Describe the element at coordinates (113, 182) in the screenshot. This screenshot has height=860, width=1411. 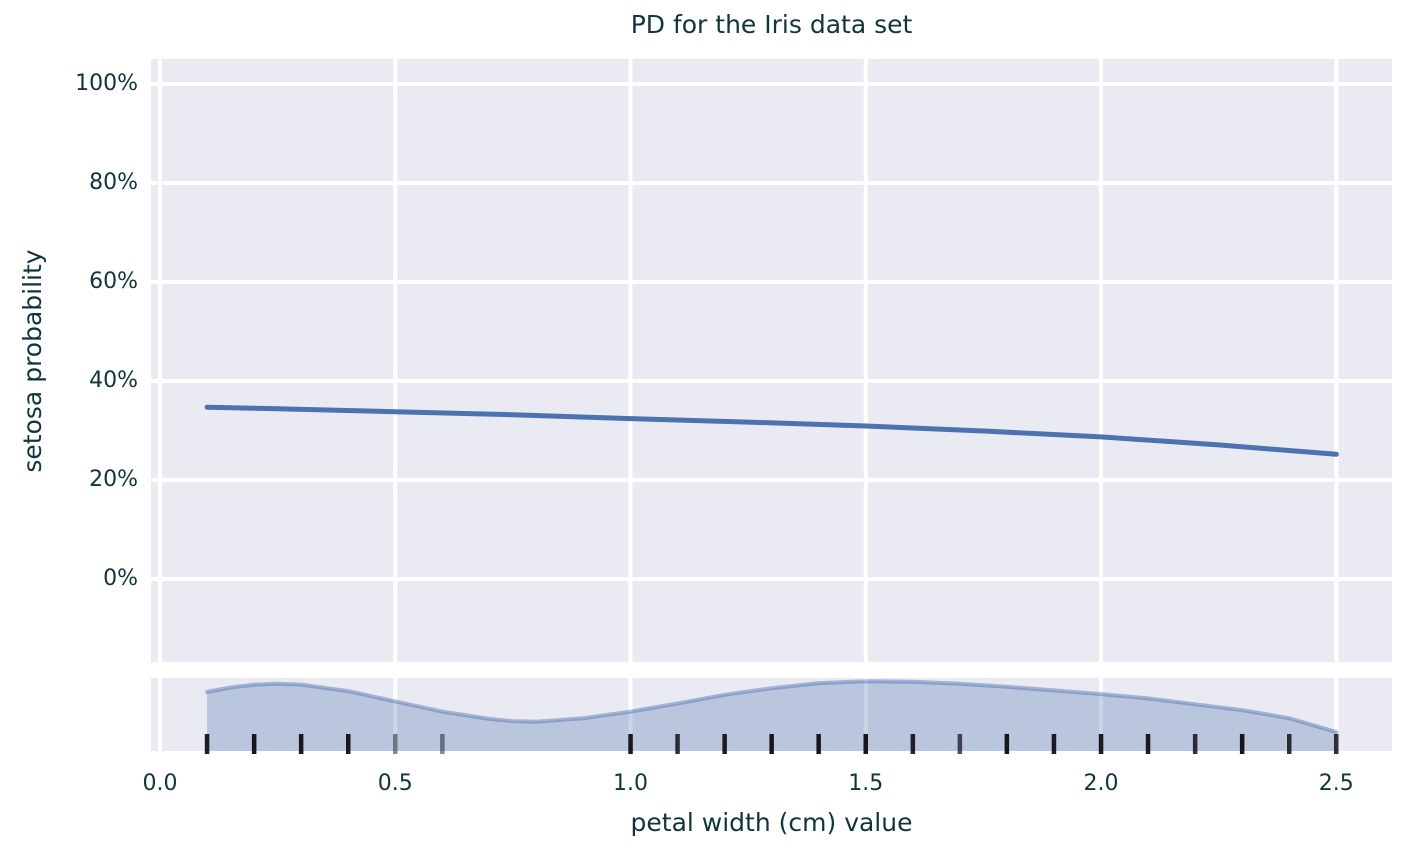
I see `y-tick-label: 80%` at that location.